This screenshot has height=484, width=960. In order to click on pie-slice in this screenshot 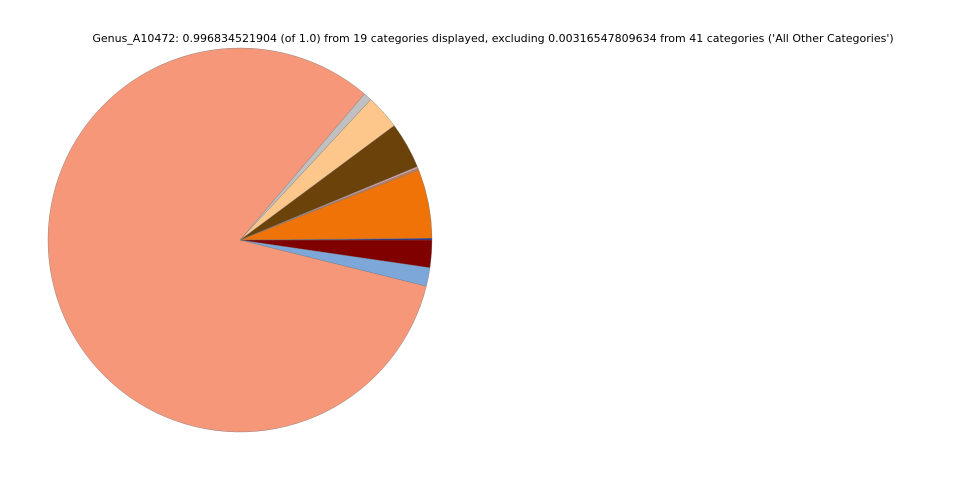, I will do `click(336, 253)`.